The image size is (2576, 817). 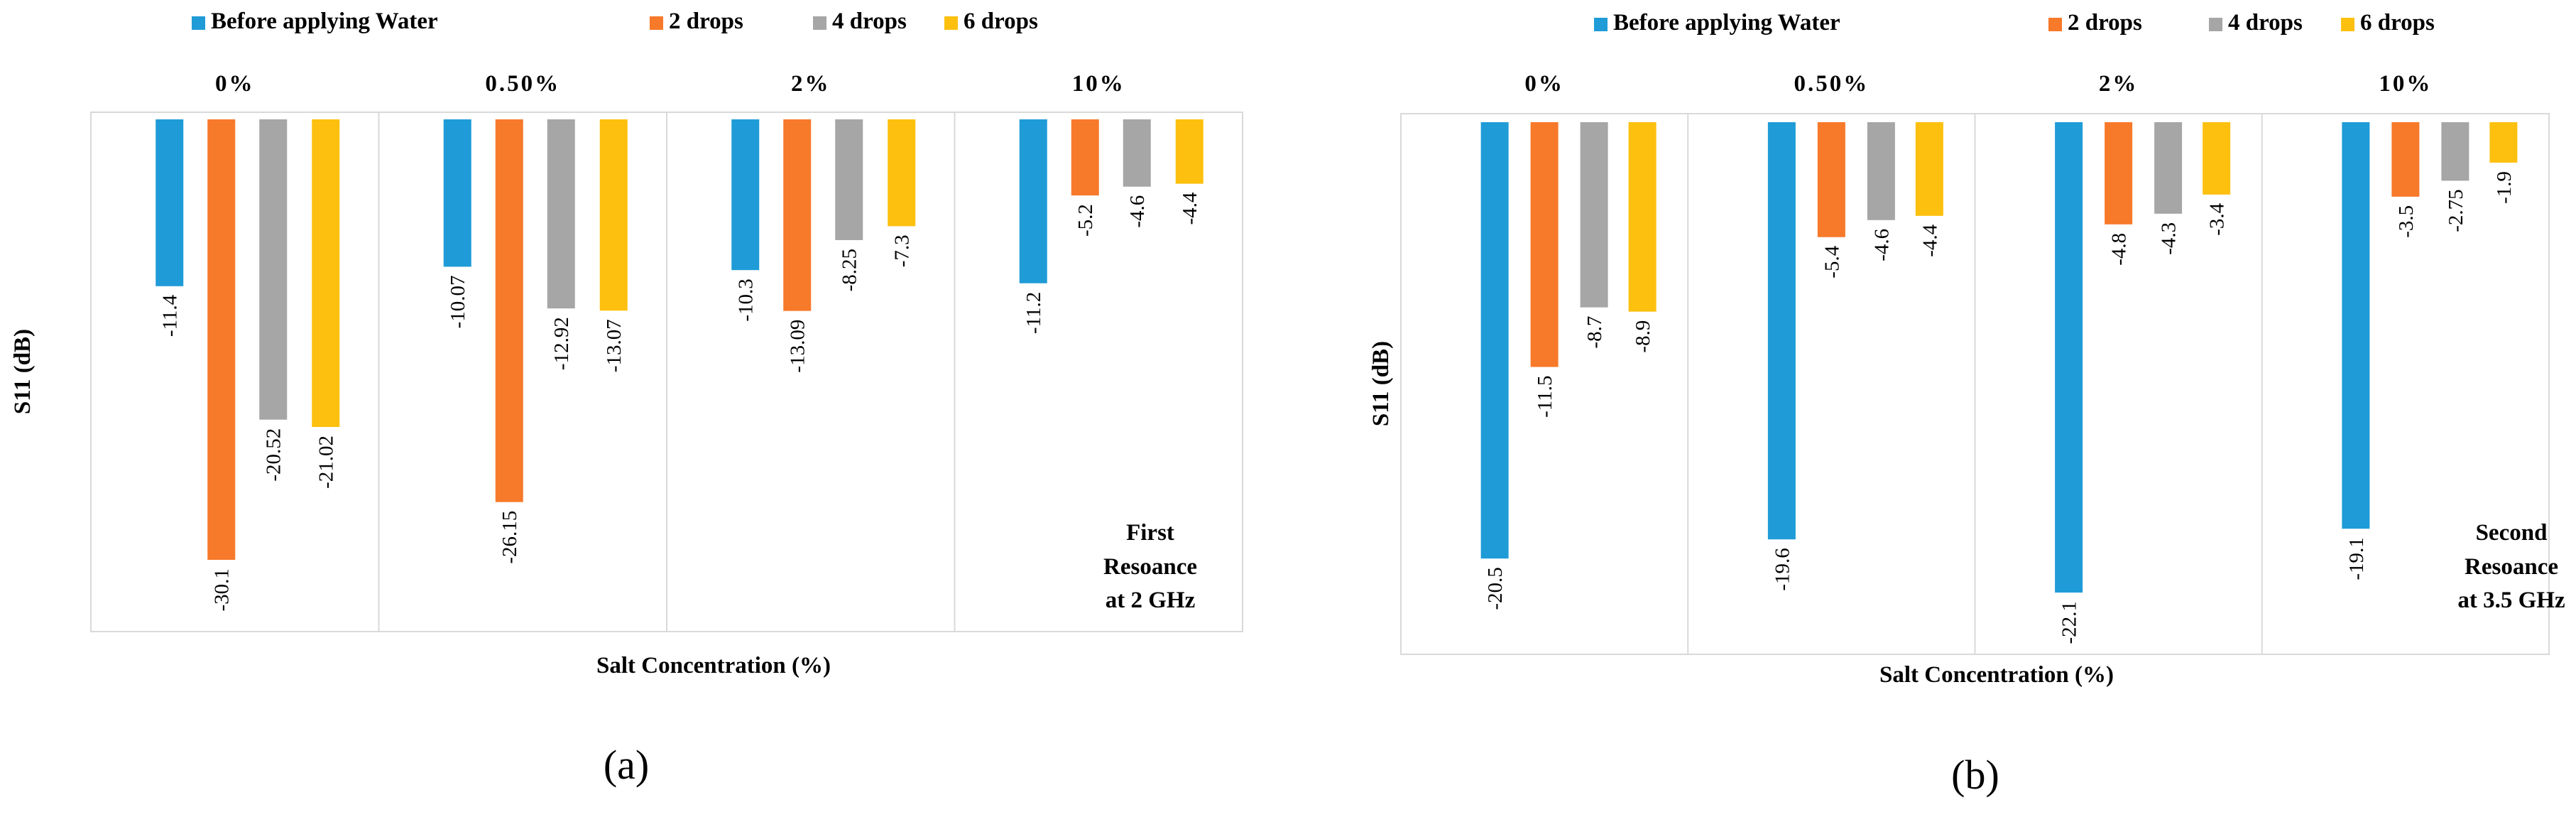 What do you see at coordinates (2456, 210) in the screenshot?
I see `data-label: -2.75` at bounding box center [2456, 210].